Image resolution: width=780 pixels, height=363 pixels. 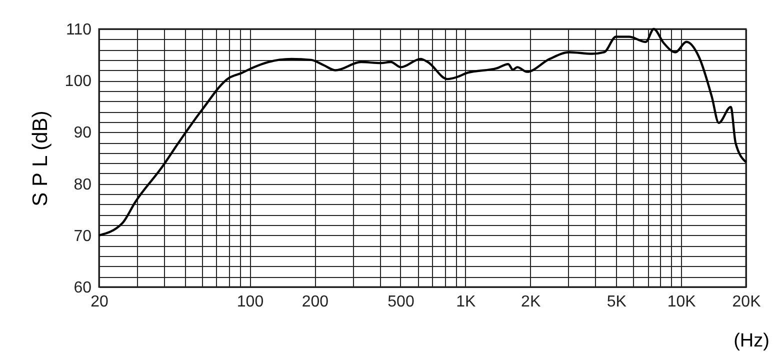 I want to click on x-axis-title: (Hz), so click(x=752, y=341).